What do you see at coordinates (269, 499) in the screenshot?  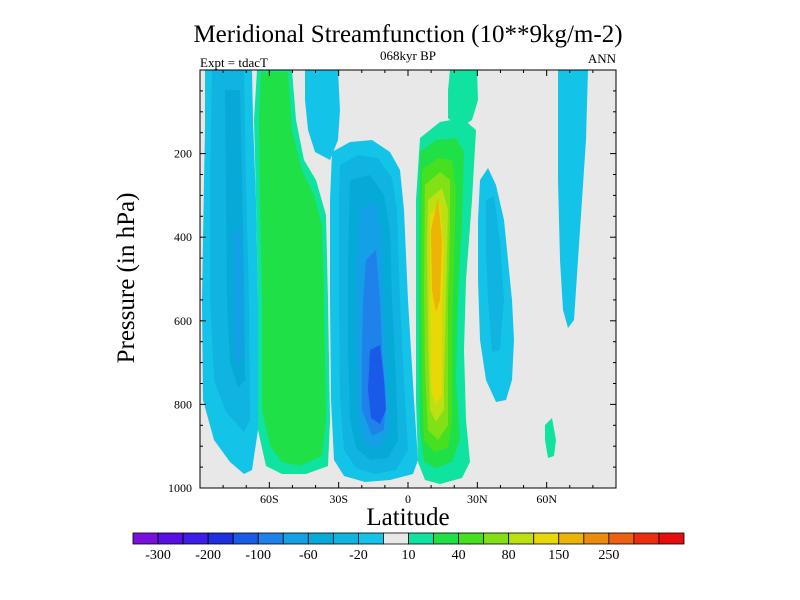 I see `x-tick-label: 60S` at bounding box center [269, 499].